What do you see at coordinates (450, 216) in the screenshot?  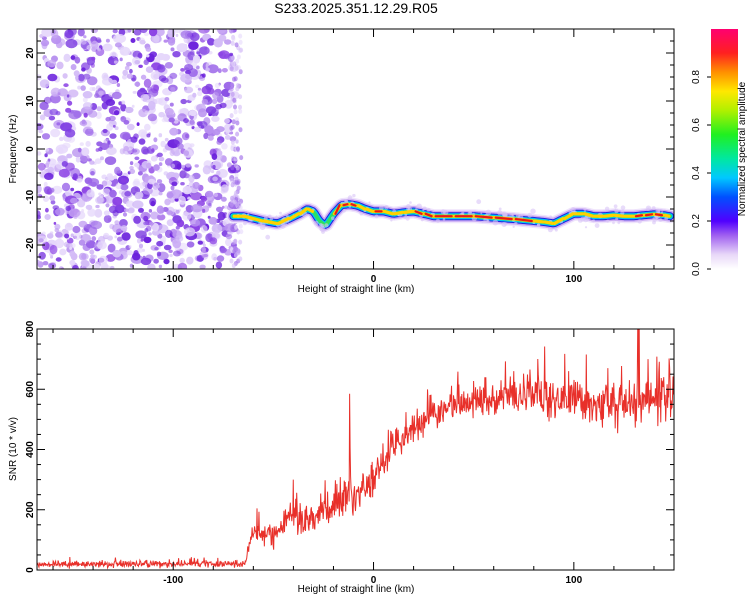 I see `spectrogram-signal-track` at bounding box center [450, 216].